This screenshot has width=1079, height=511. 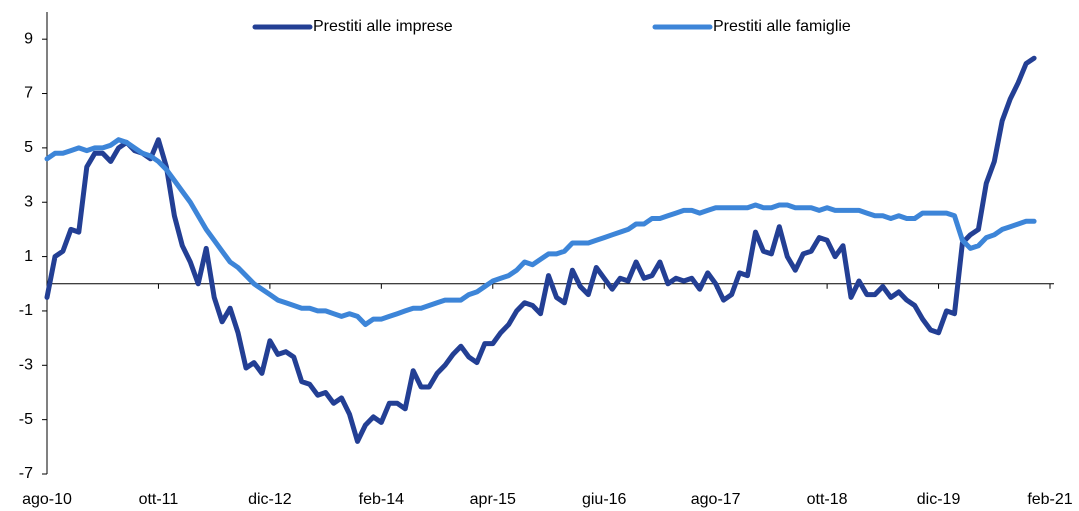 What do you see at coordinates (716, 499) in the screenshot?
I see `x-tick-label: ago-17` at bounding box center [716, 499].